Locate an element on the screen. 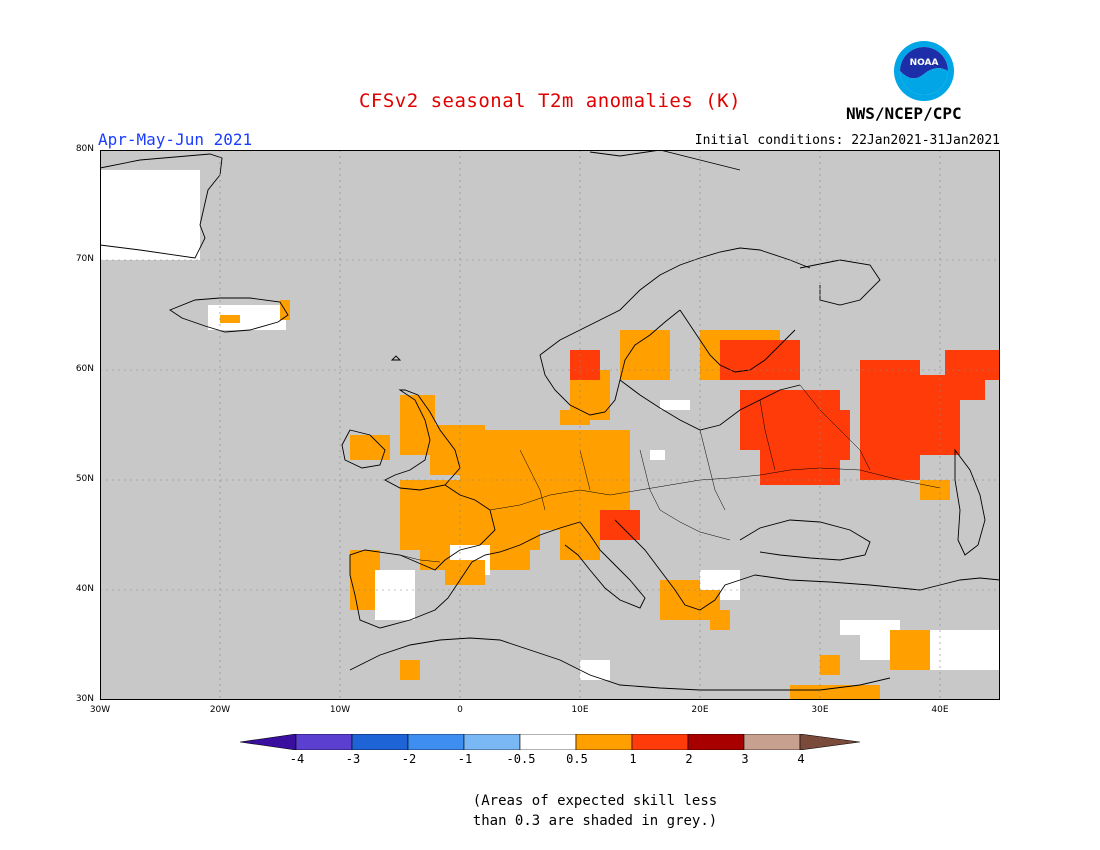  colorbar-label-p4: 4 is located at coordinates (801, 759).